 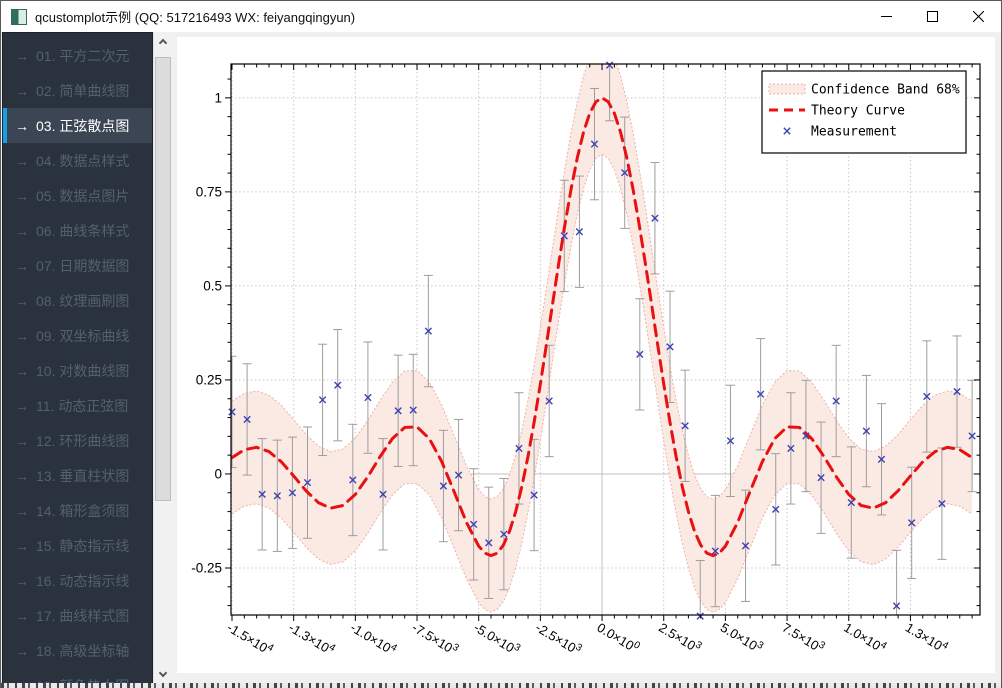 I want to click on minimize-icon, so click(x=886, y=16).